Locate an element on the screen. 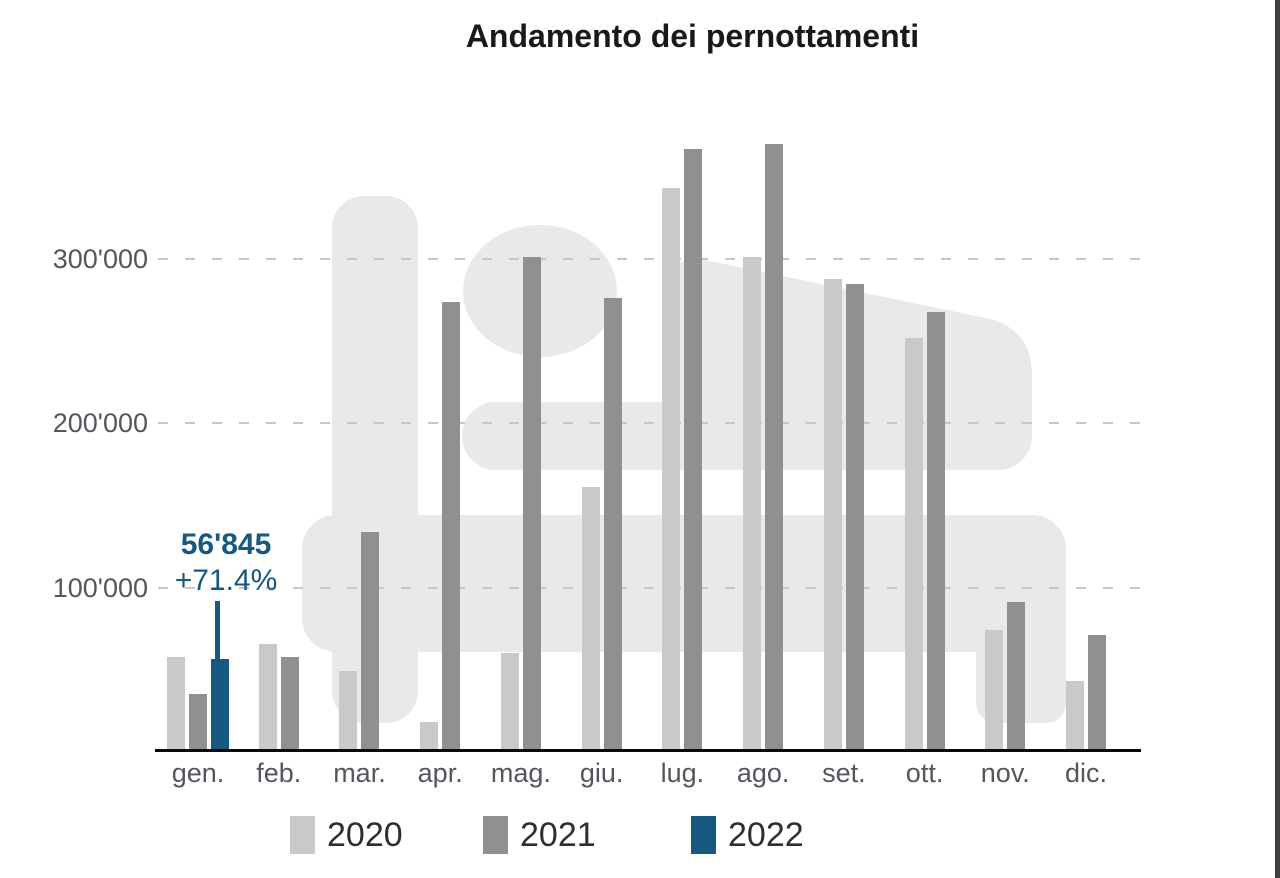  bar-2021-mag is located at coordinates (531, 504).